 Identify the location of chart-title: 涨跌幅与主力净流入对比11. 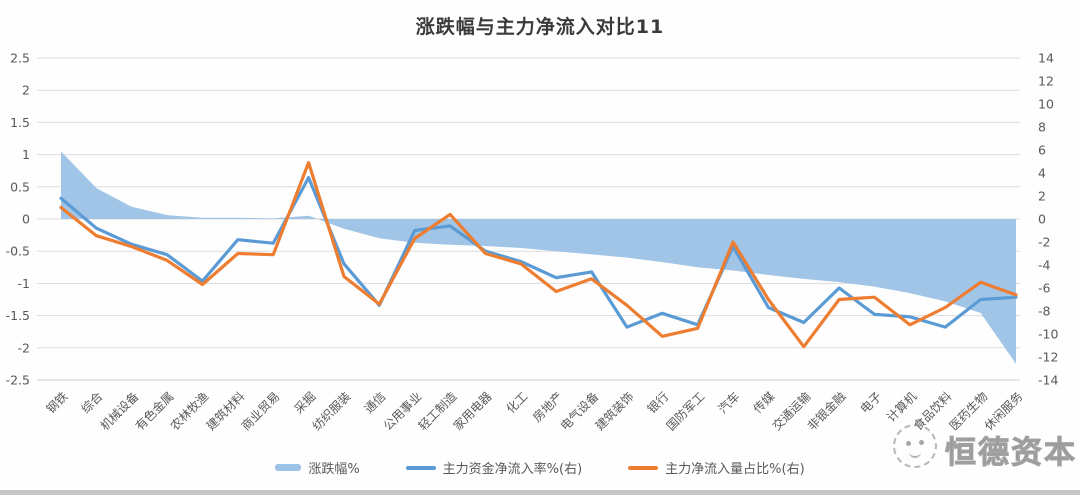
(540, 27).